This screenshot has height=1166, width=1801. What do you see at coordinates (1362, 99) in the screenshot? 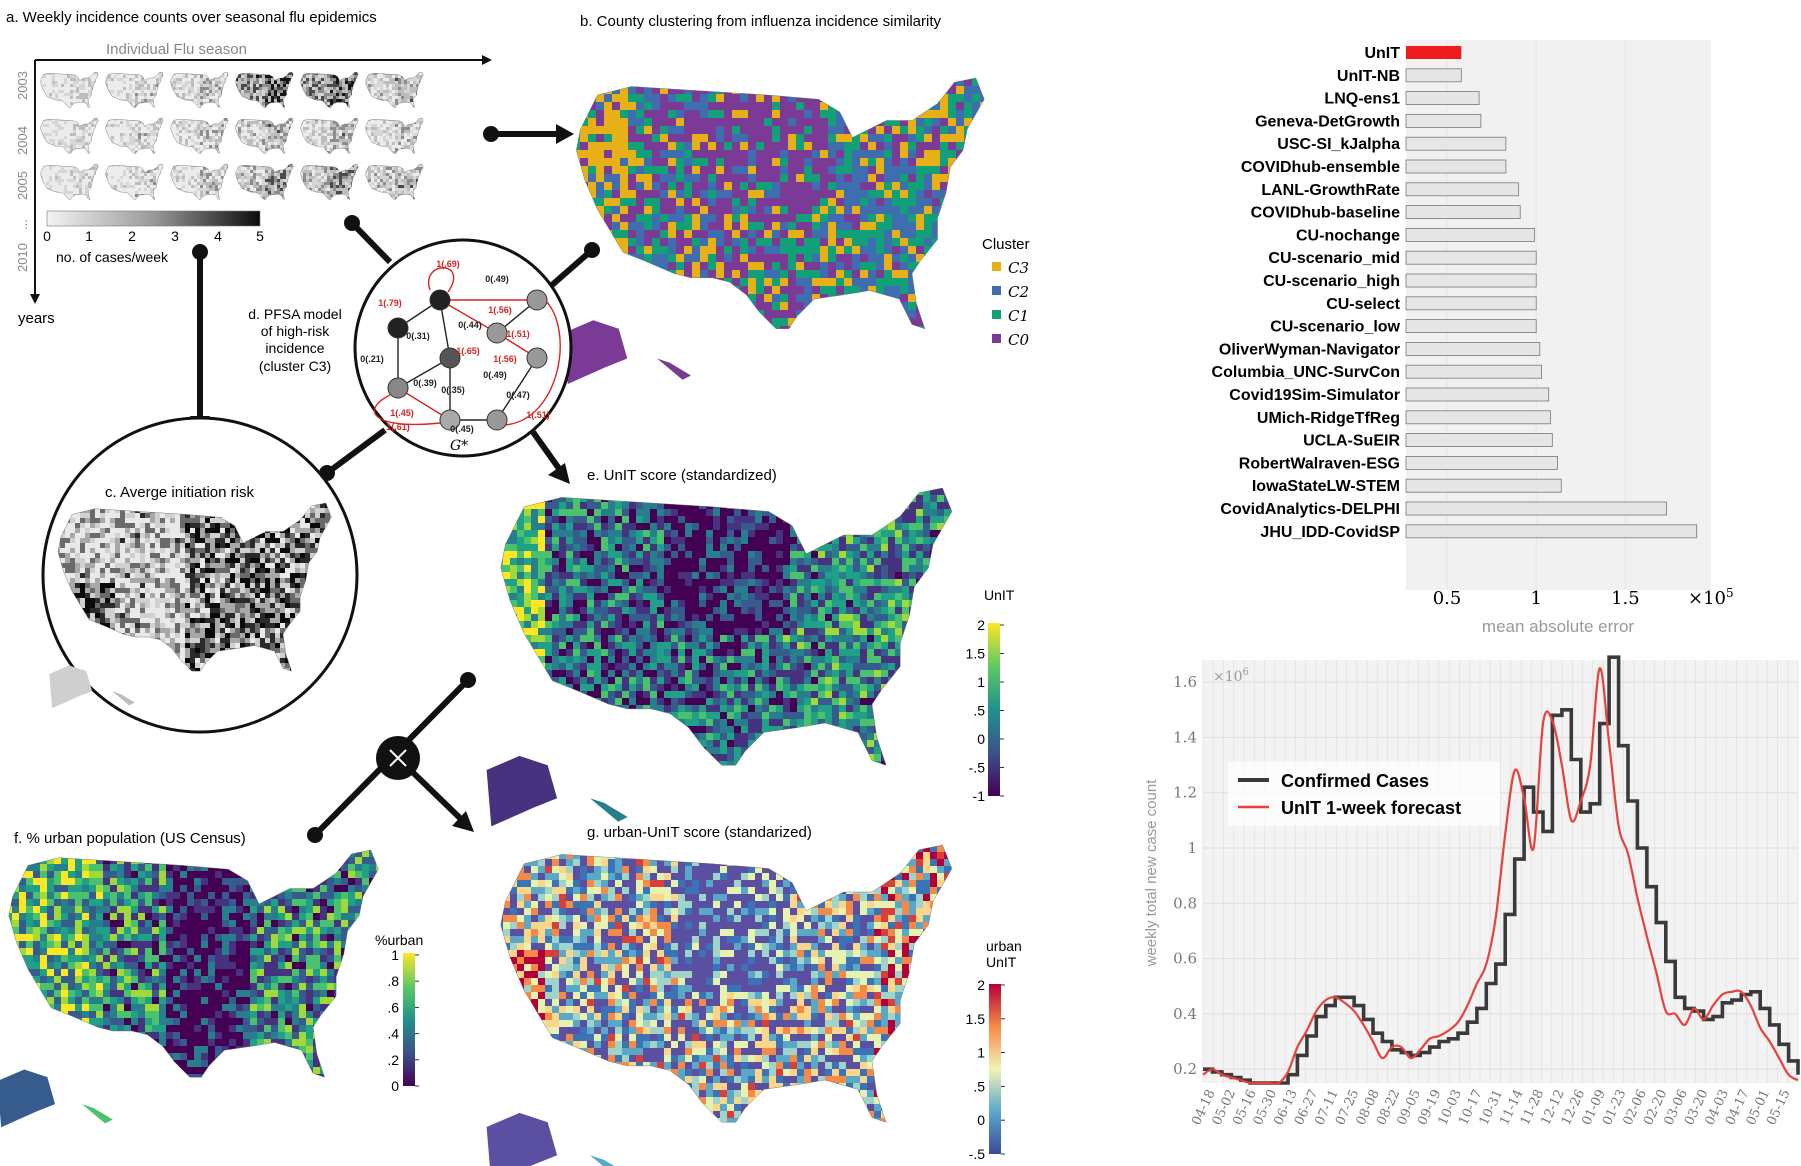
I see `bar-label: LNQ-ens1` at bounding box center [1362, 99].